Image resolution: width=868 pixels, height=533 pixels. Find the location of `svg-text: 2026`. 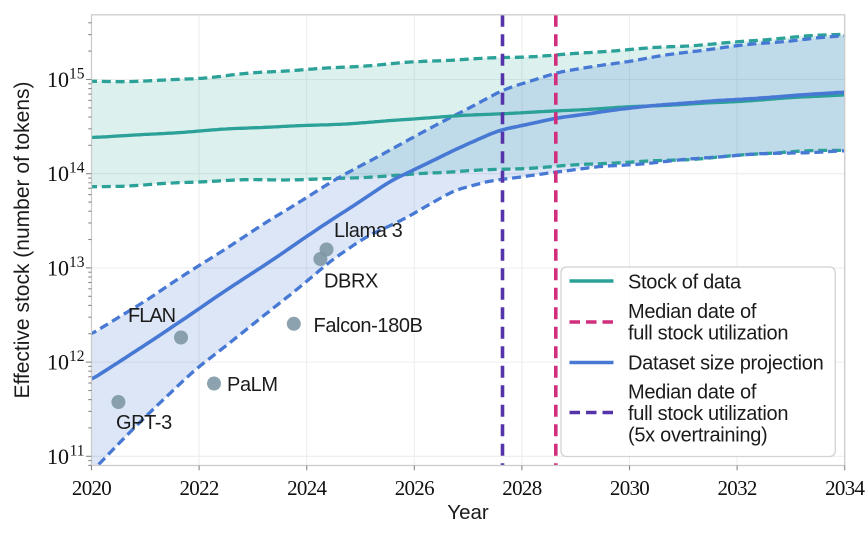

svg-text: 2026 is located at coordinates (414, 488).